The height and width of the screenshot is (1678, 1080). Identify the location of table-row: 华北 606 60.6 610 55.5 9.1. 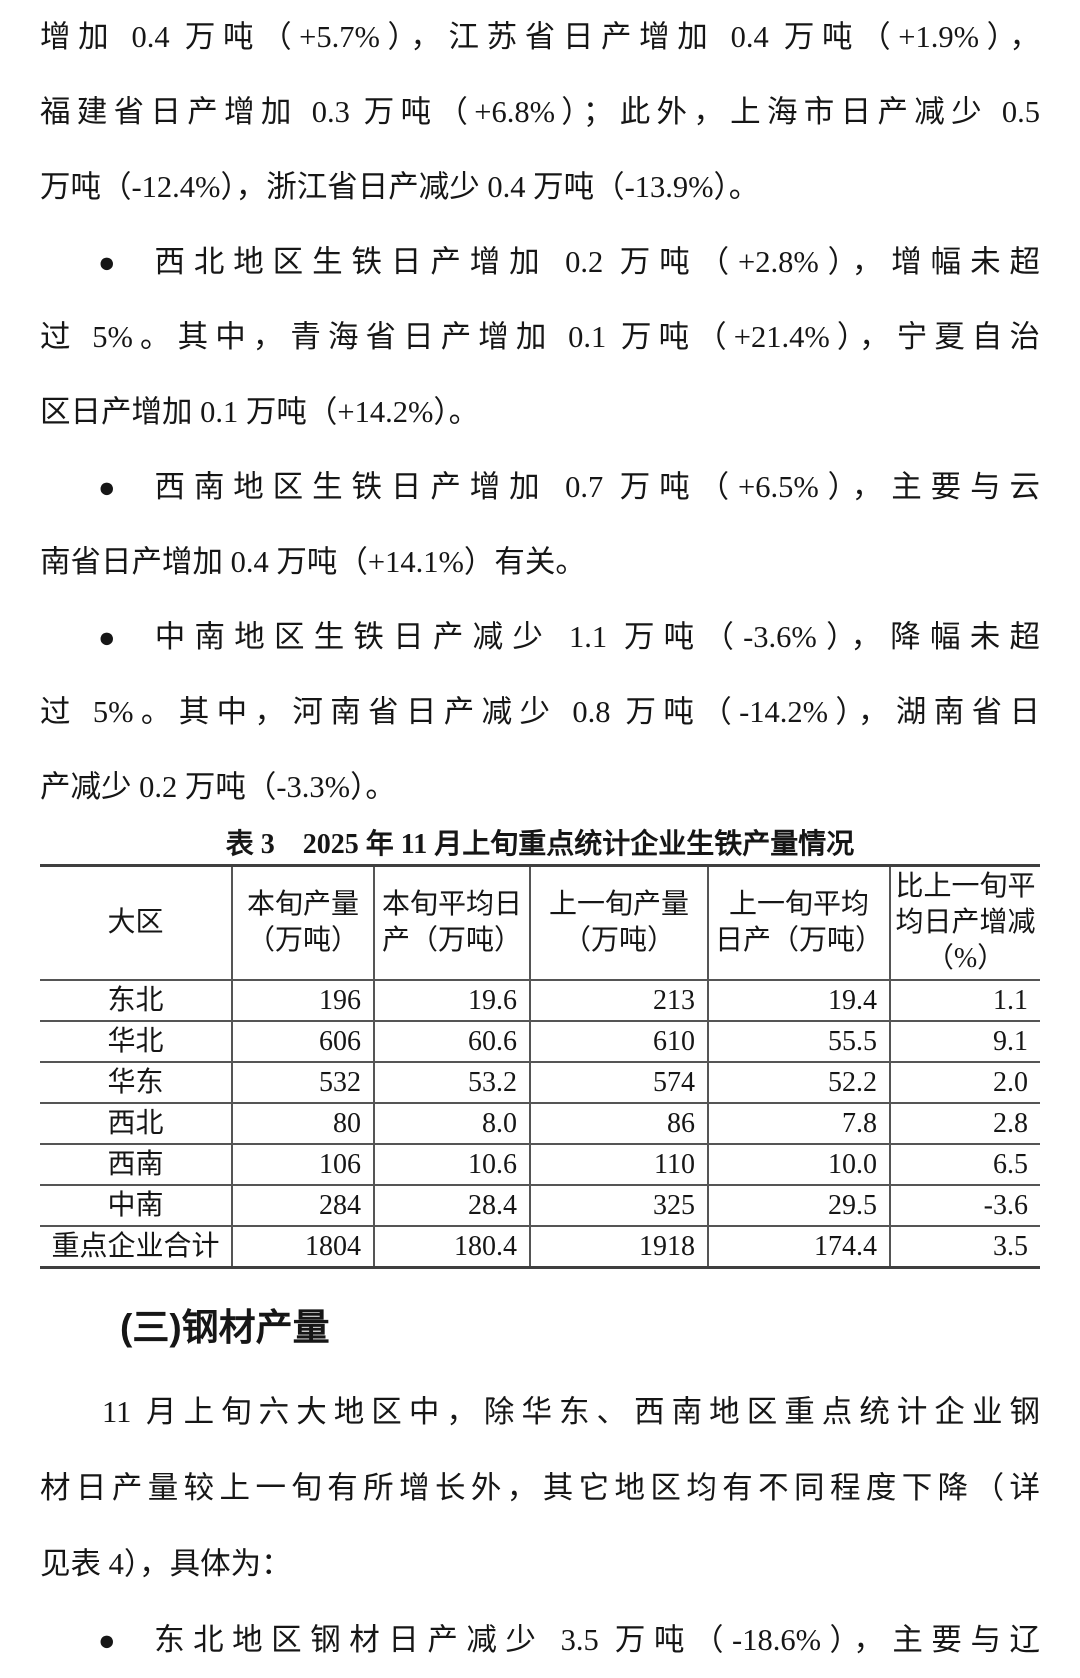
(540, 1041).